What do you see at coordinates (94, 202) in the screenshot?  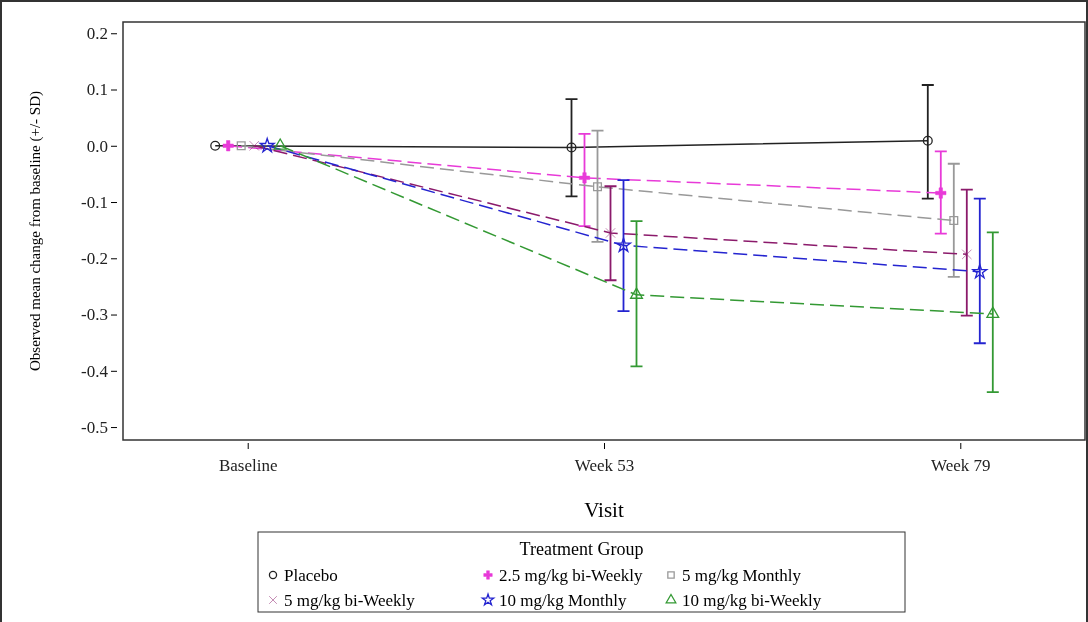 I see `y-tick-label: -0.1` at bounding box center [94, 202].